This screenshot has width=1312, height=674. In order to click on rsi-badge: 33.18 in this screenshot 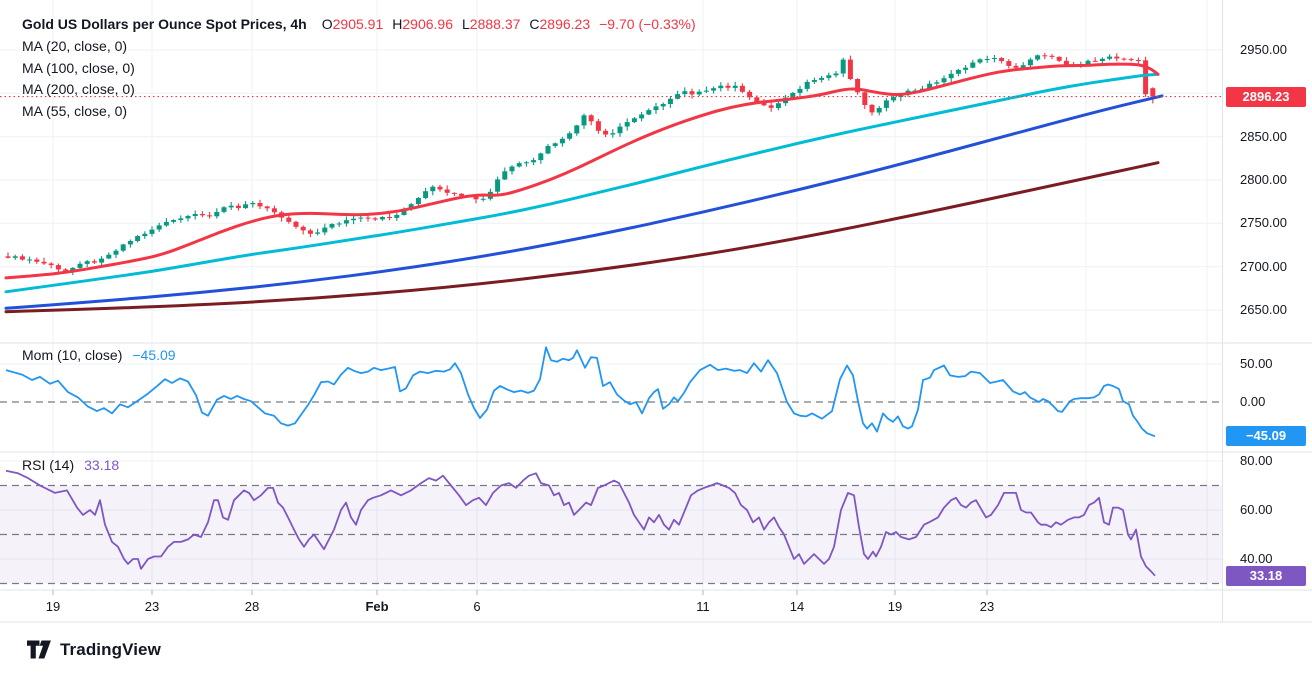, I will do `click(1266, 576)`.